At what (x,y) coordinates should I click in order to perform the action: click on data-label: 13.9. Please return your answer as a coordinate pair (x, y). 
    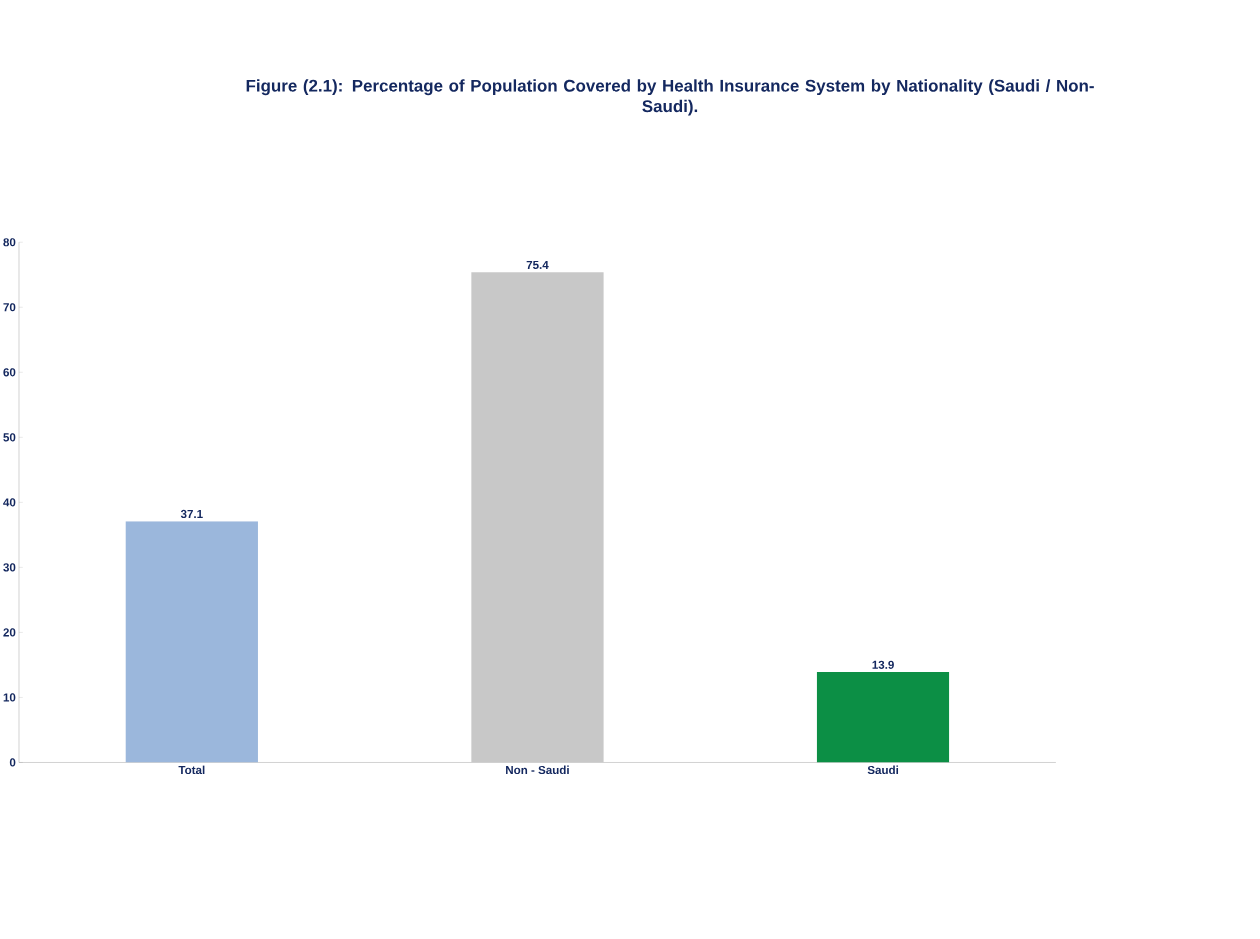
    Looking at the image, I should click on (883, 664).